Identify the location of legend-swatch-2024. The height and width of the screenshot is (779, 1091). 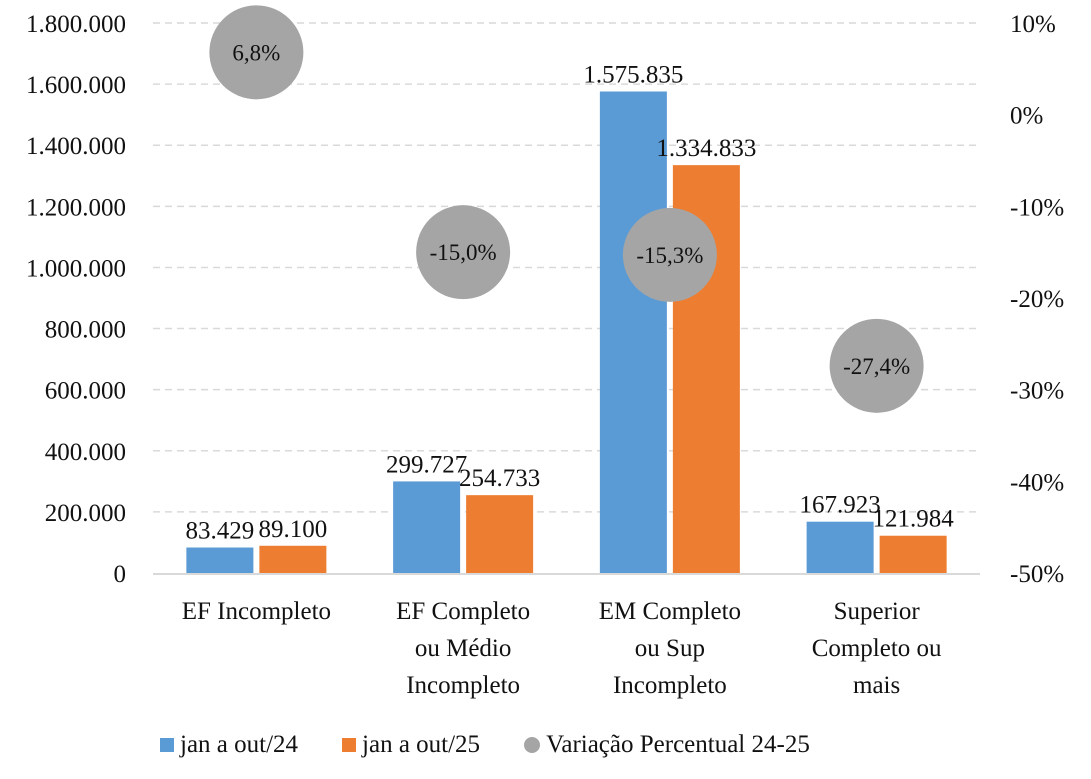
(167, 745).